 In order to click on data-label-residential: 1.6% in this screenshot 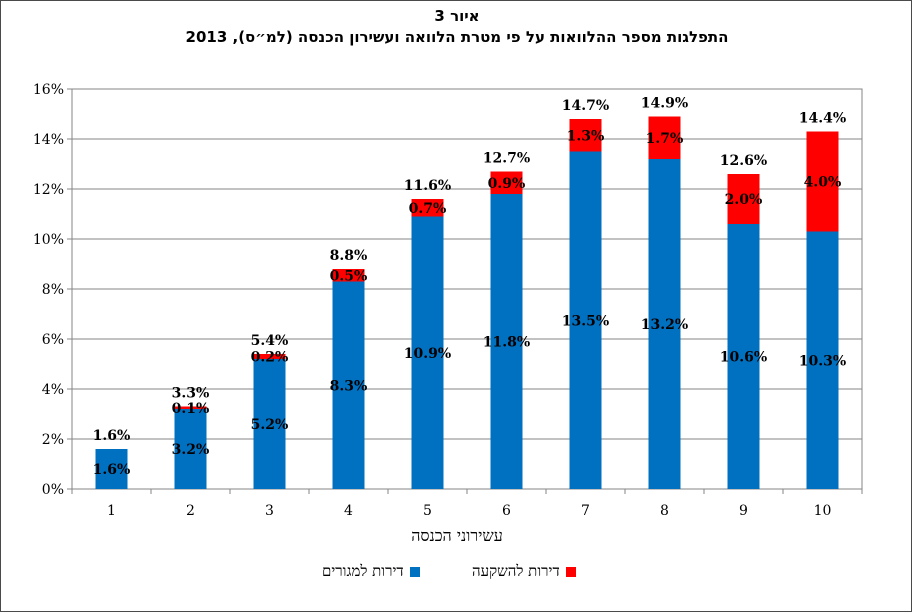, I will do `click(112, 470)`.